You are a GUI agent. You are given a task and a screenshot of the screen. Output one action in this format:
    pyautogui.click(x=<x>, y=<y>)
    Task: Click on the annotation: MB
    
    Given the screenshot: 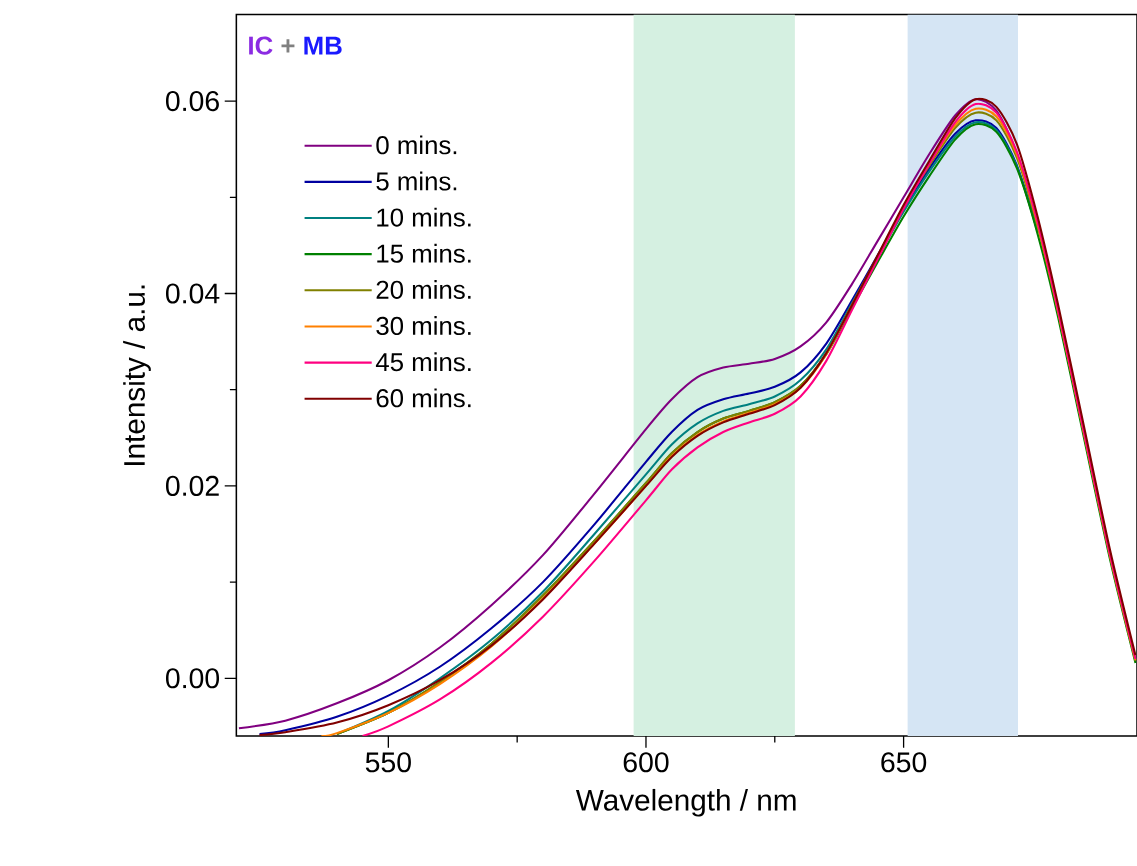 What is the action you would take?
    pyautogui.click(x=323, y=45)
    